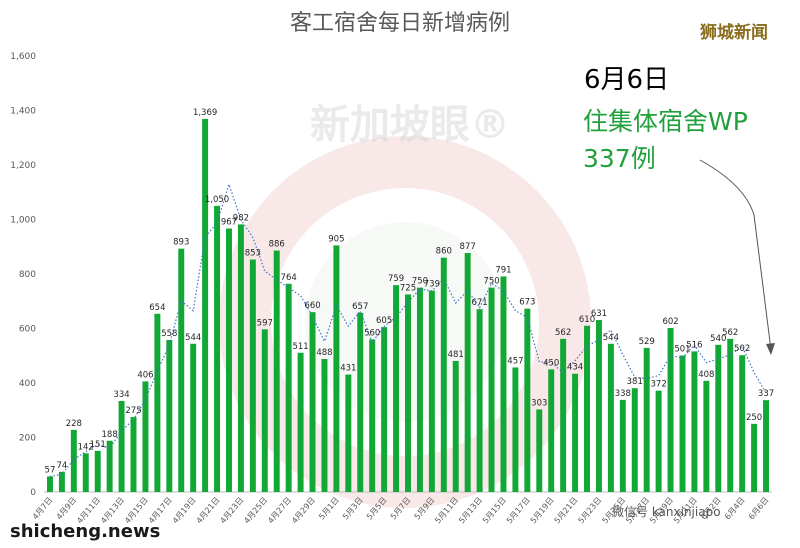 The width and height of the screenshot is (800, 548). What do you see at coordinates (336, 239) in the screenshot?
I see `data-label: 905` at bounding box center [336, 239].